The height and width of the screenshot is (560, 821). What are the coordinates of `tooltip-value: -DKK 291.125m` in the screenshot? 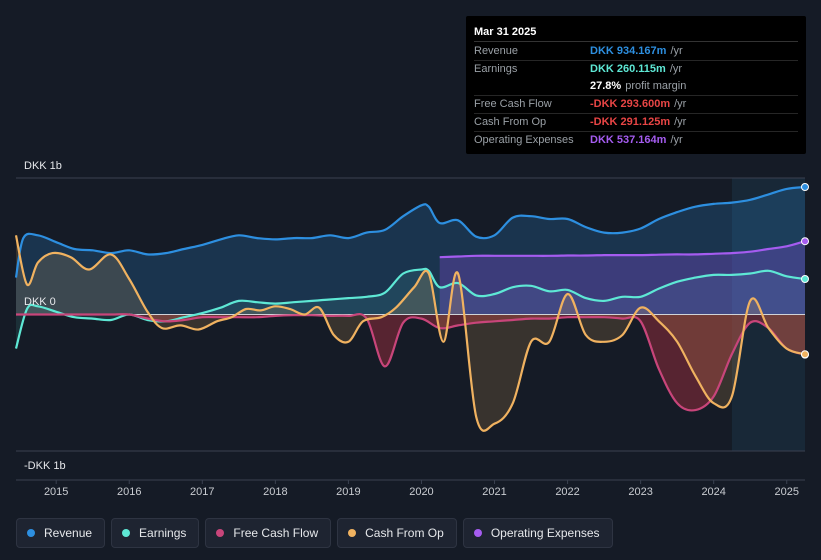 It's located at (630, 122).